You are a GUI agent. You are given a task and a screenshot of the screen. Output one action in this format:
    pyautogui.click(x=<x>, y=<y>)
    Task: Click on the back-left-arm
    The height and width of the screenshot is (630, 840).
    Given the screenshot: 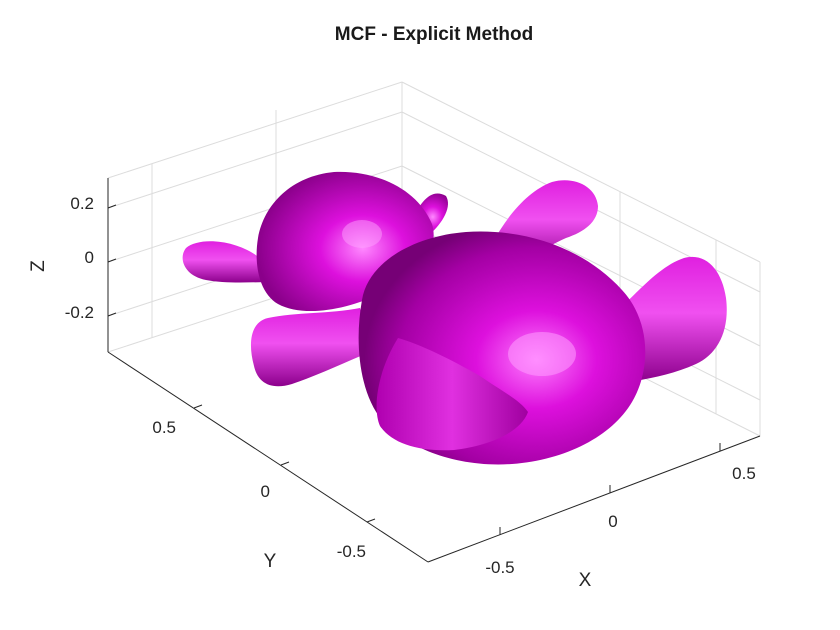 What is the action you would take?
    pyautogui.click(x=228, y=262)
    